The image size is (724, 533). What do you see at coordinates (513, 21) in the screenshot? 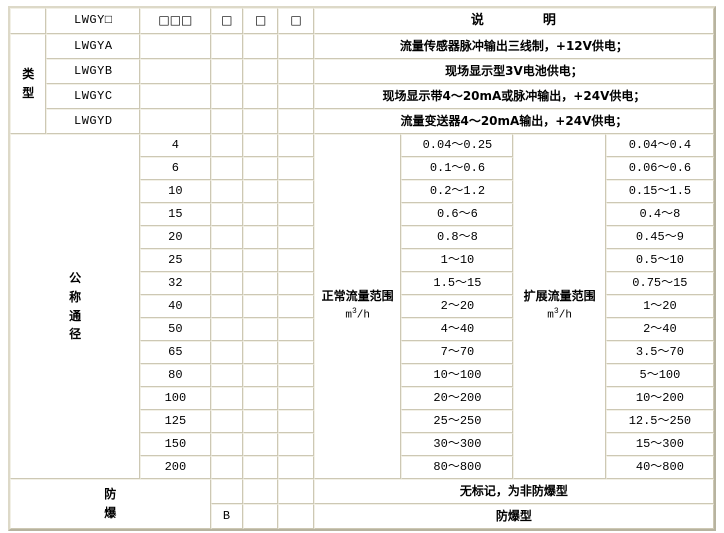
I see `header-description-label: 说明` at bounding box center [513, 21].